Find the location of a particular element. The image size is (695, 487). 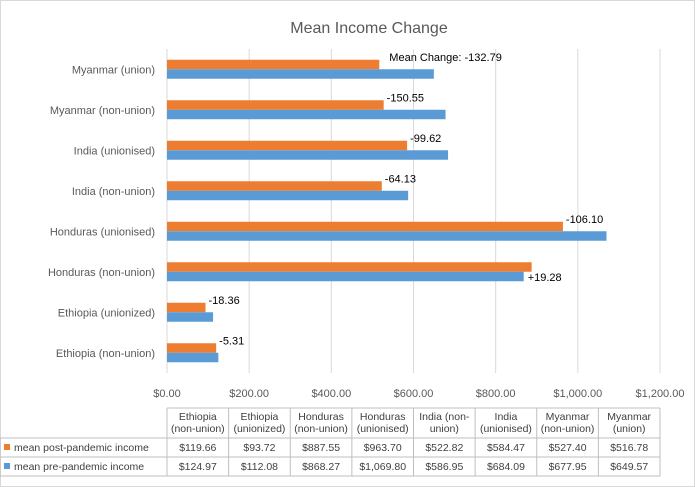

category-label: Honduras (unionised) is located at coordinates (102, 232).